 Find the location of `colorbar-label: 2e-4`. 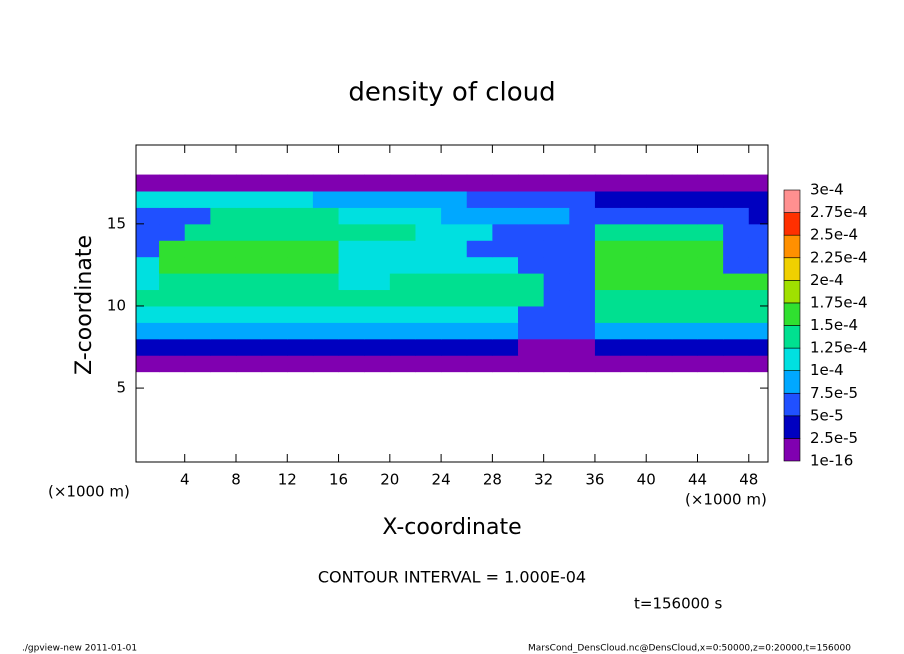

colorbar-label: 2e-4 is located at coordinates (827, 280).